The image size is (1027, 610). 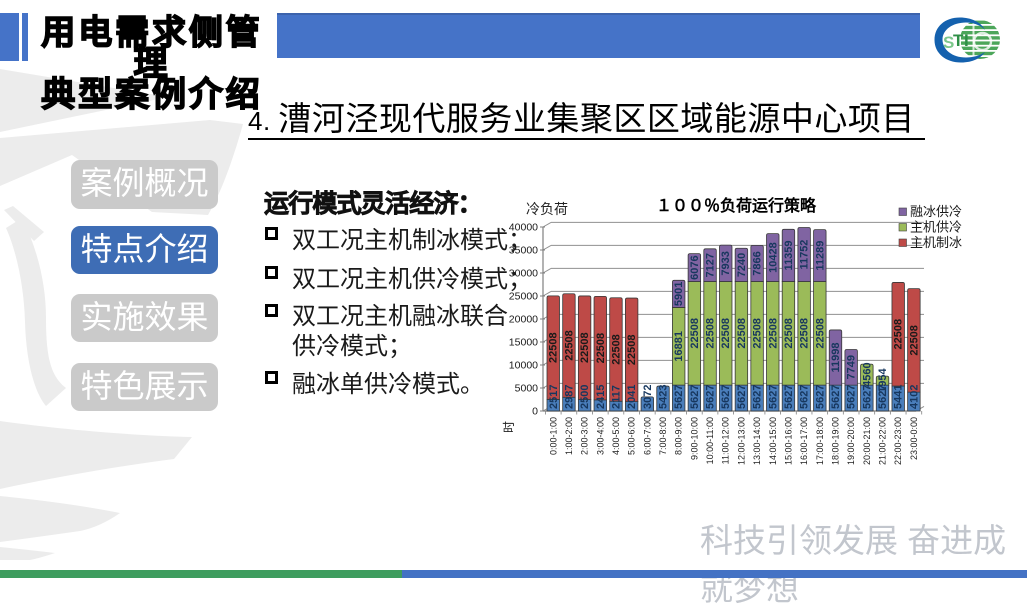 What do you see at coordinates (632, 397) in the screenshot?
I see `svg-text: 2041` at bounding box center [632, 397].